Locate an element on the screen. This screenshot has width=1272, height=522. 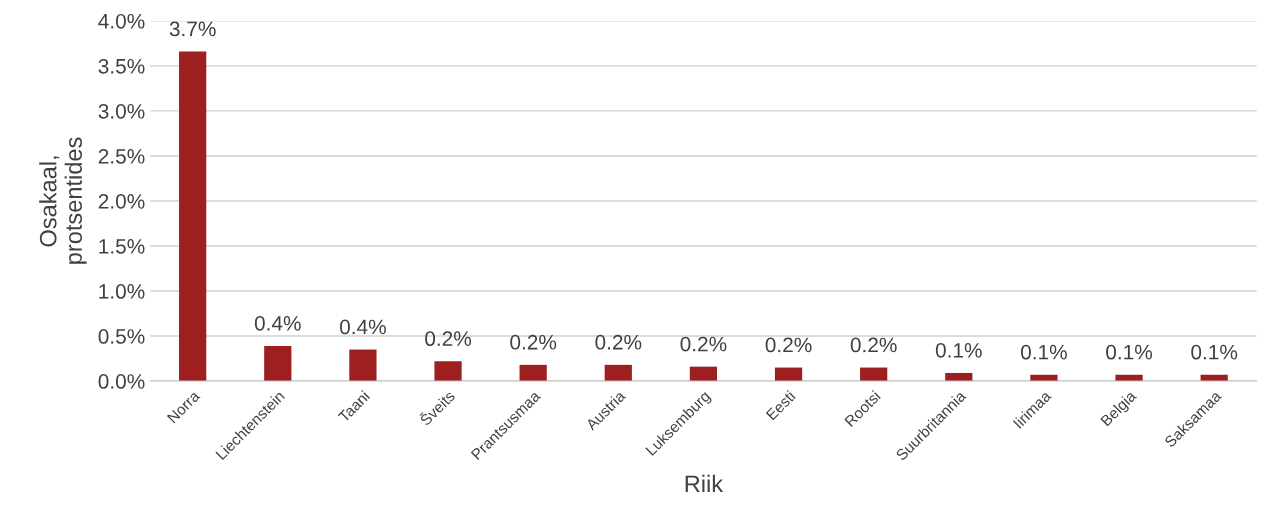
y-axis-title: Osakaal, protsentides is located at coordinates (63, 200).